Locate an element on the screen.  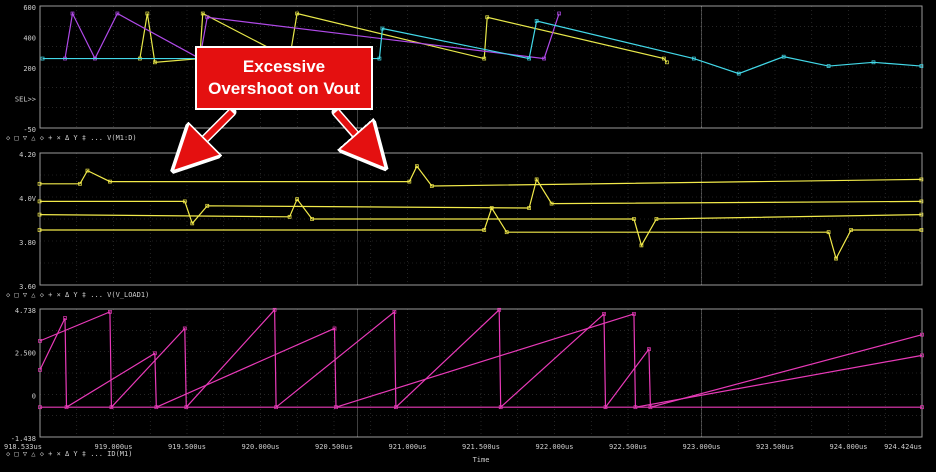
y-tick-label: 4.738 is located at coordinates (25, 311).